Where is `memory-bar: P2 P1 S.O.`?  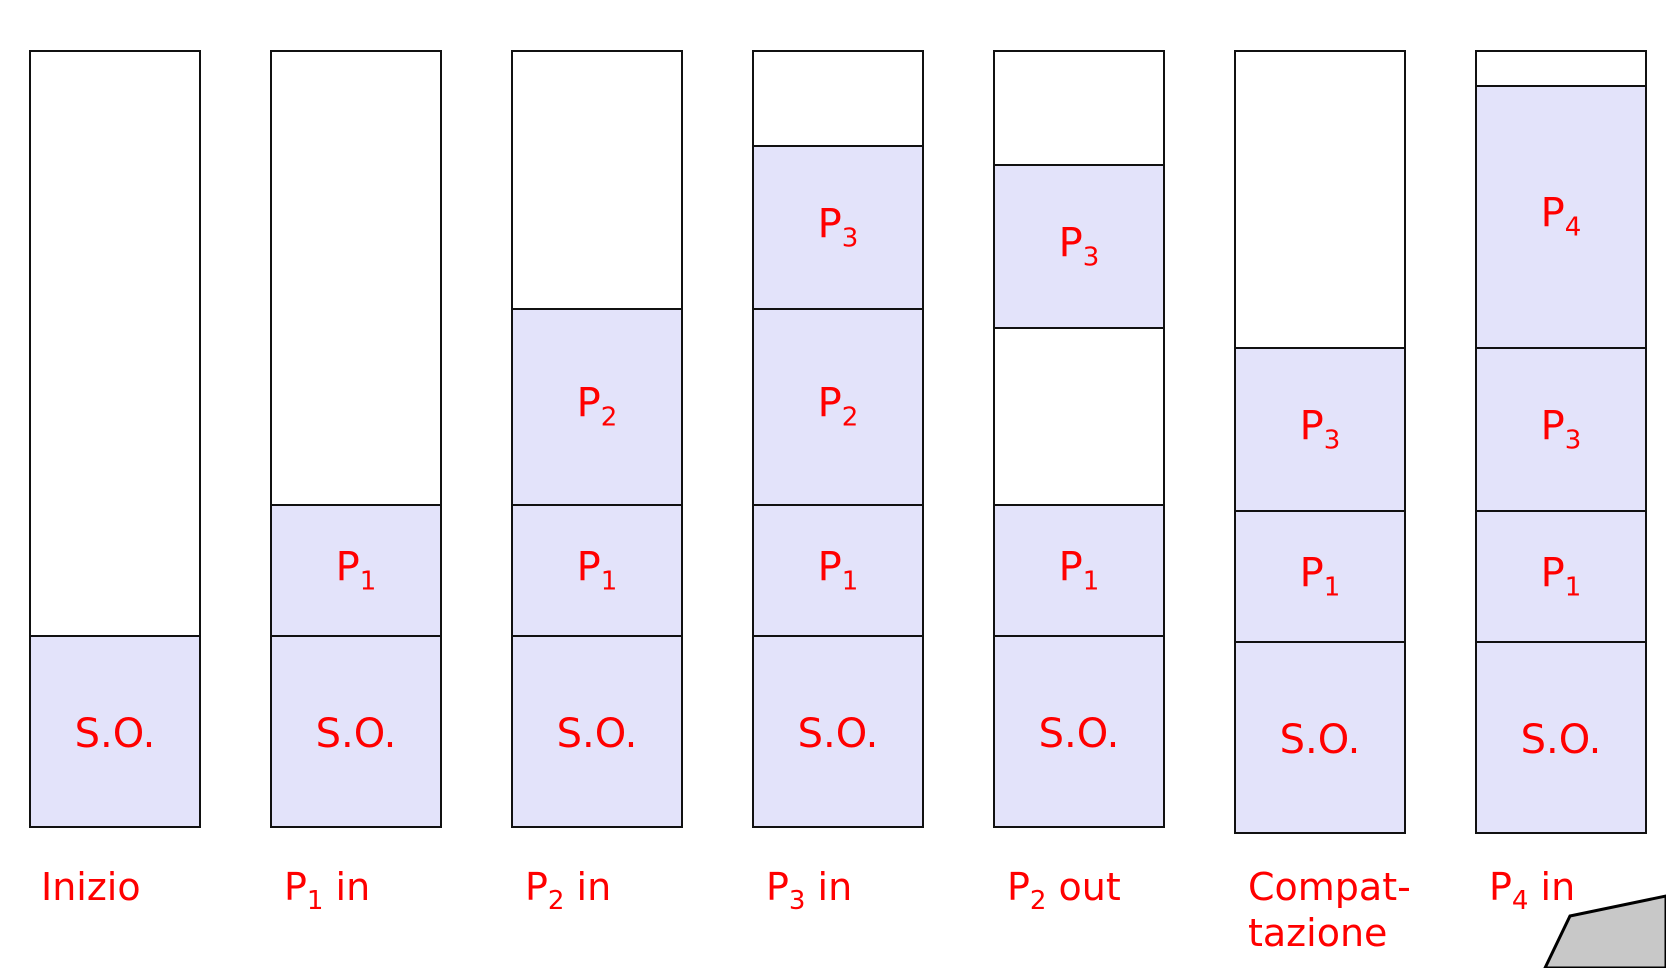 memory-bar: P2 P1 S.O. is located at coordinates (597, 439).